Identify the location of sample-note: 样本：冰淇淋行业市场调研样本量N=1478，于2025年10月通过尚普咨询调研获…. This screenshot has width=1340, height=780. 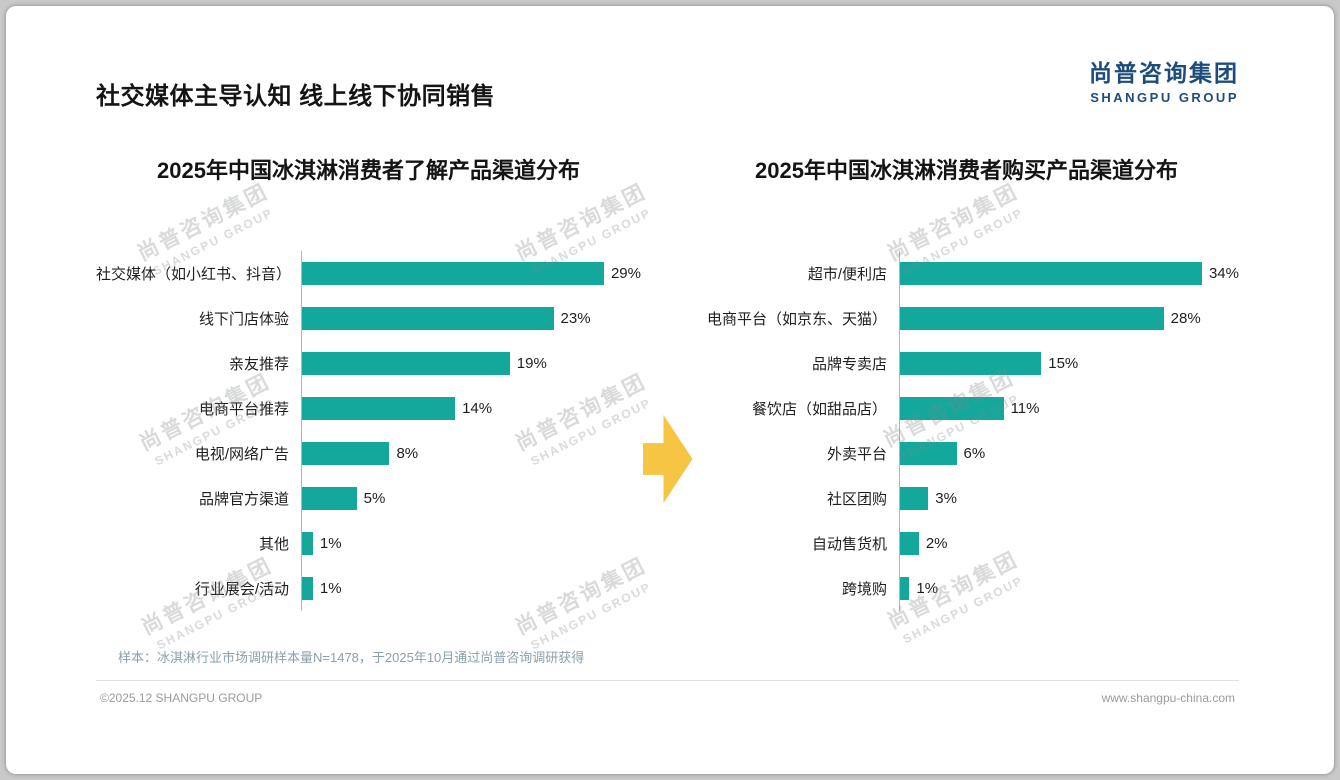
(351, 657).